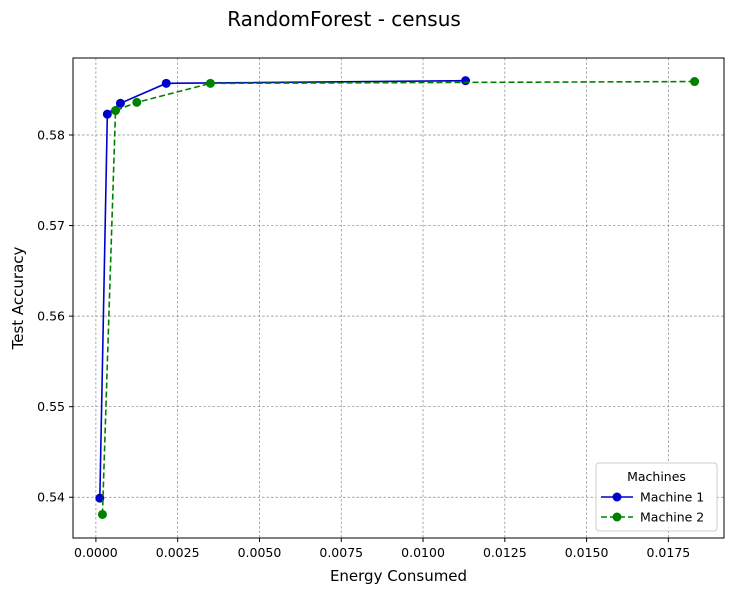 The image size is (734, 599). I want to click on x-axis-label: Energy Consumed, so click(398, 576).